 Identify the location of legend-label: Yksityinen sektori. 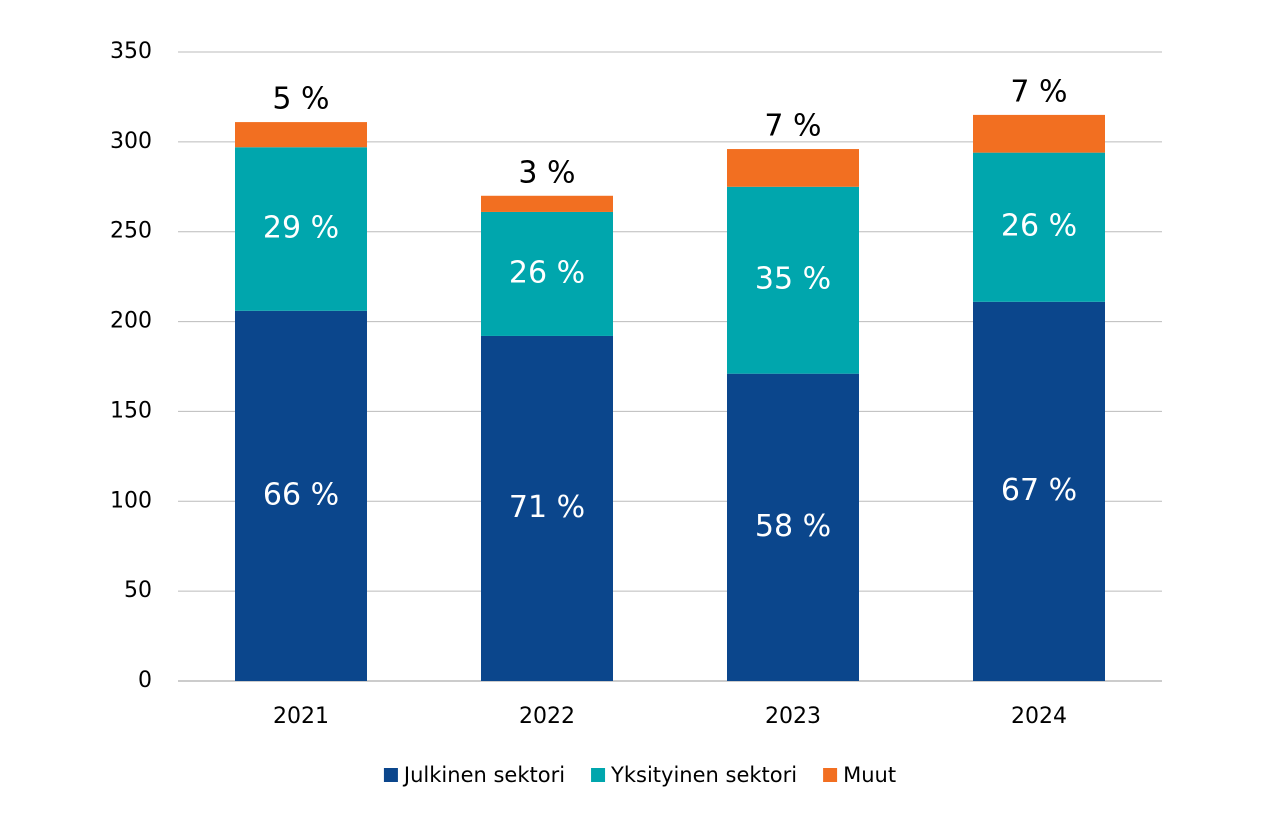
(703, 775).